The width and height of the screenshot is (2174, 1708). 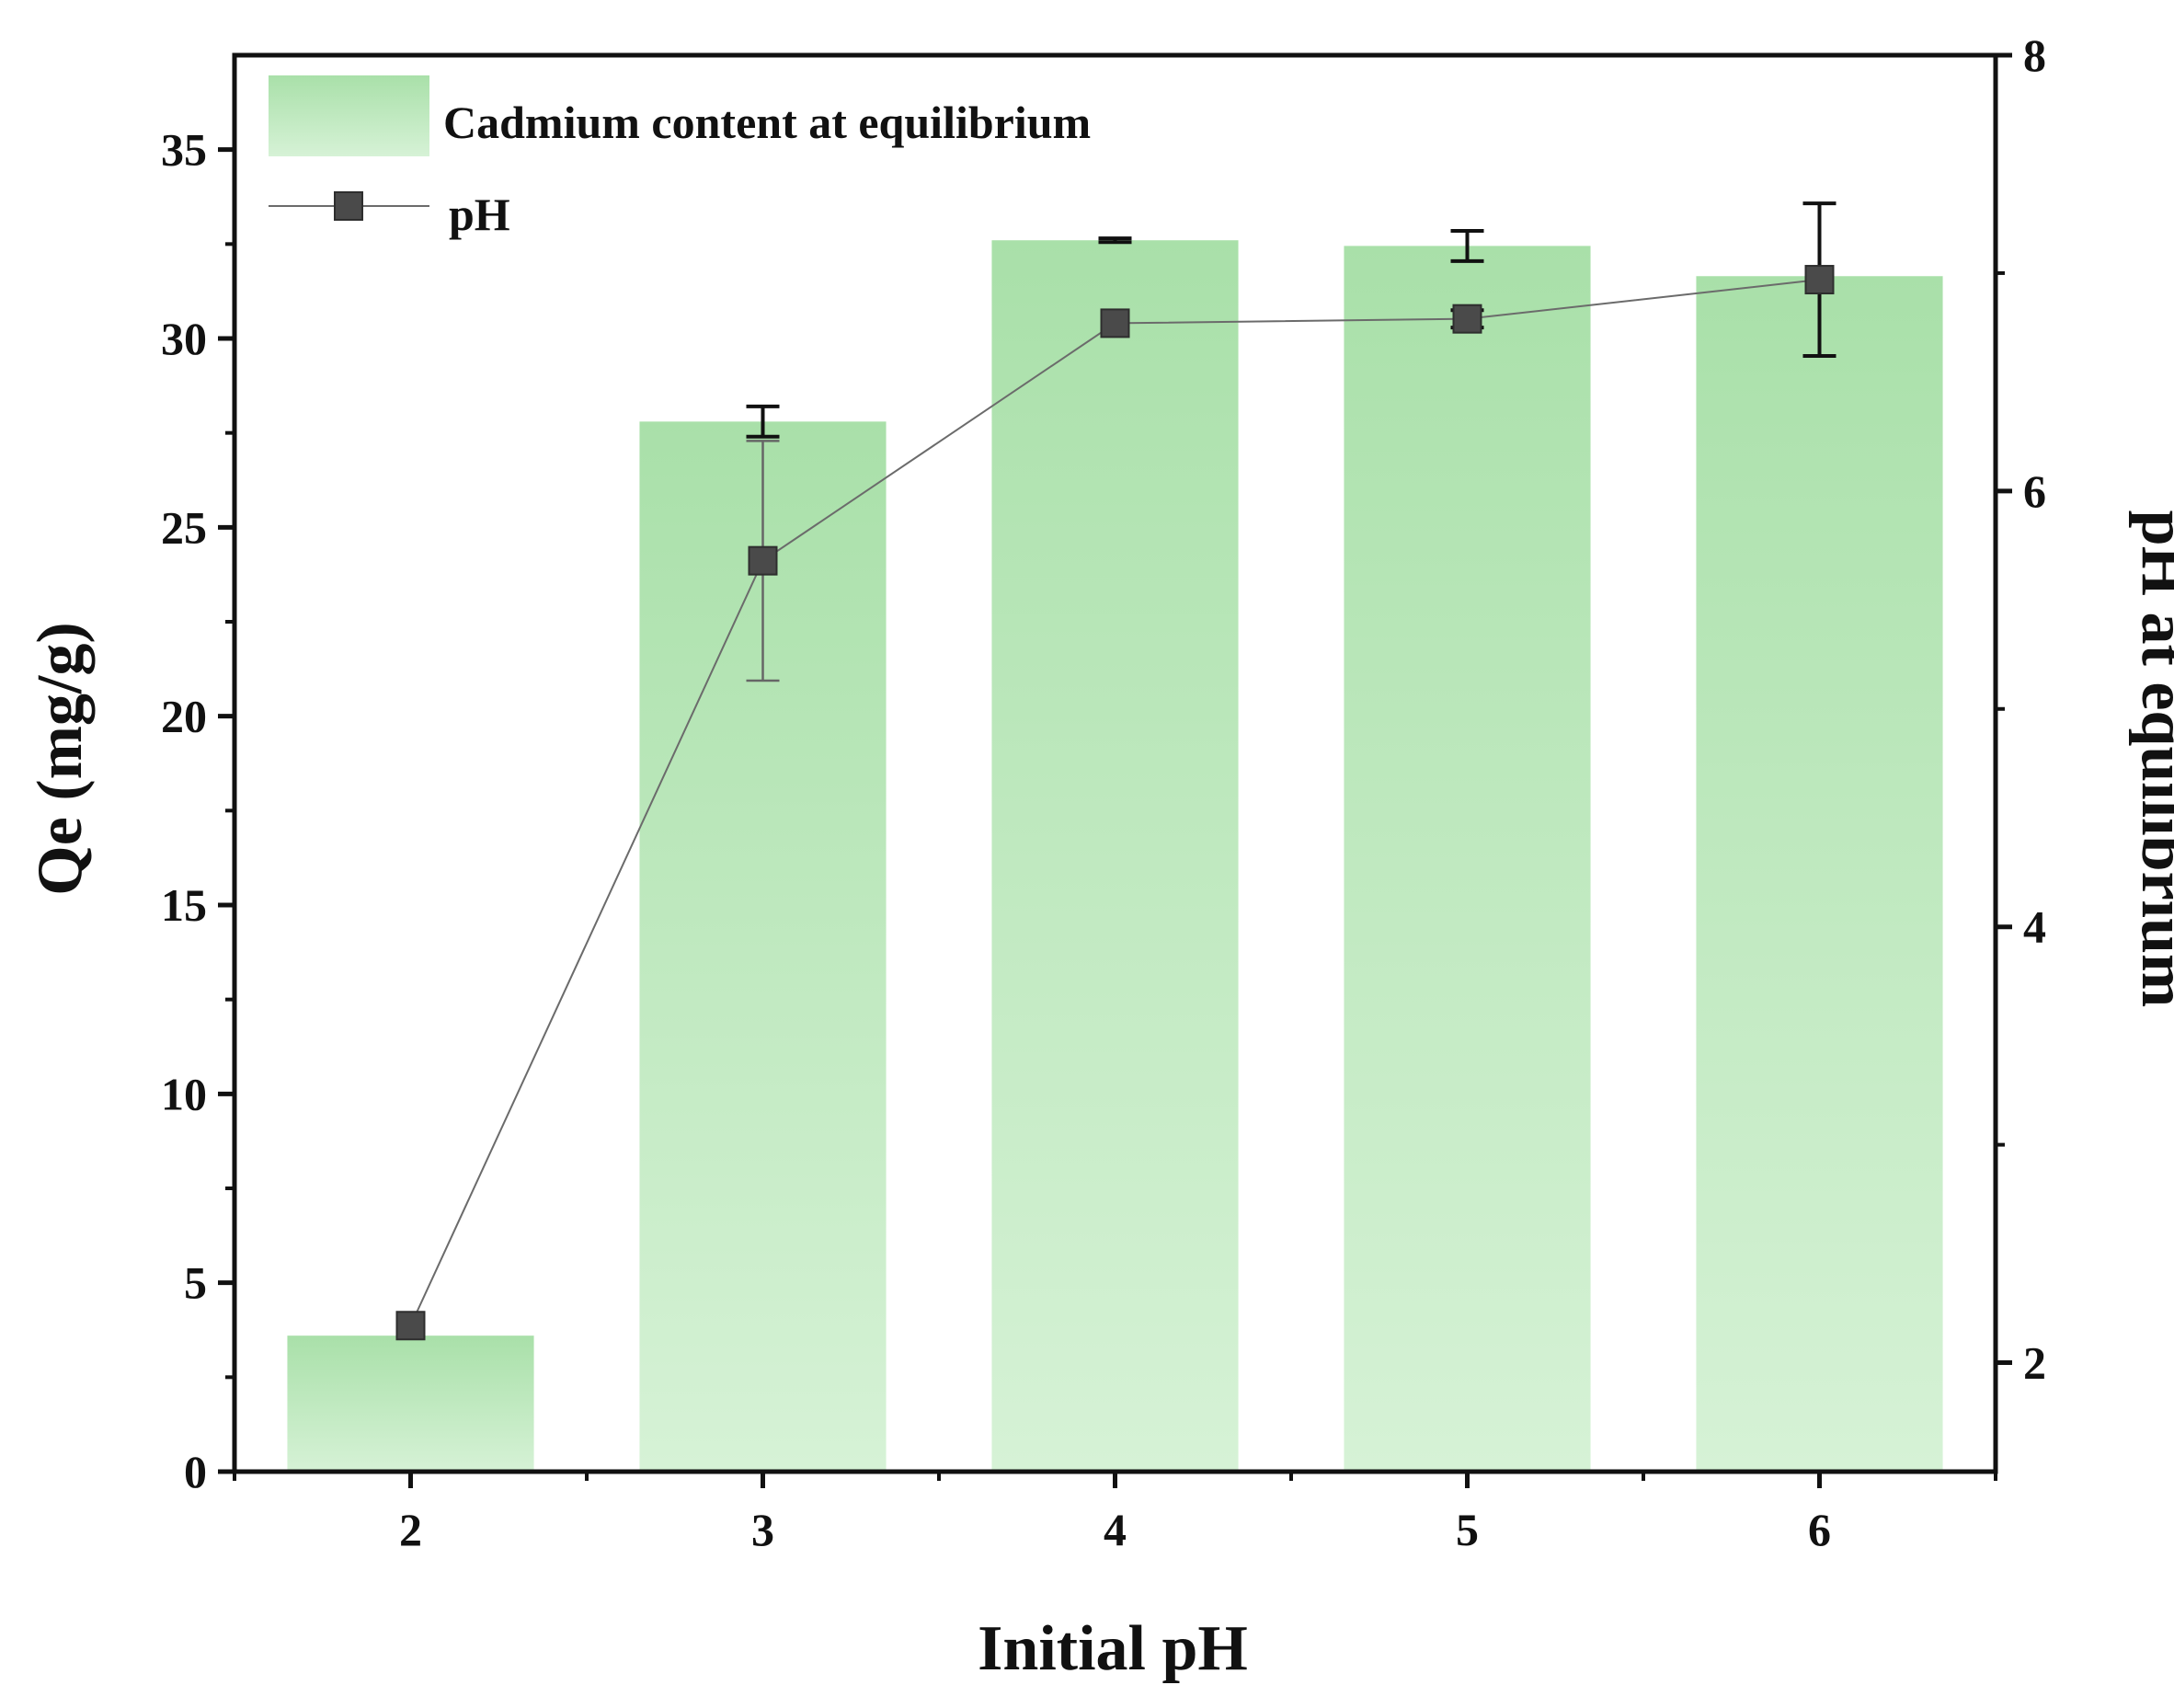 What do you see at coordinates (1113, 1648) in the screenshot?
I see `x-axis-title: Initial pH` at bounding box center [1113, 1648].